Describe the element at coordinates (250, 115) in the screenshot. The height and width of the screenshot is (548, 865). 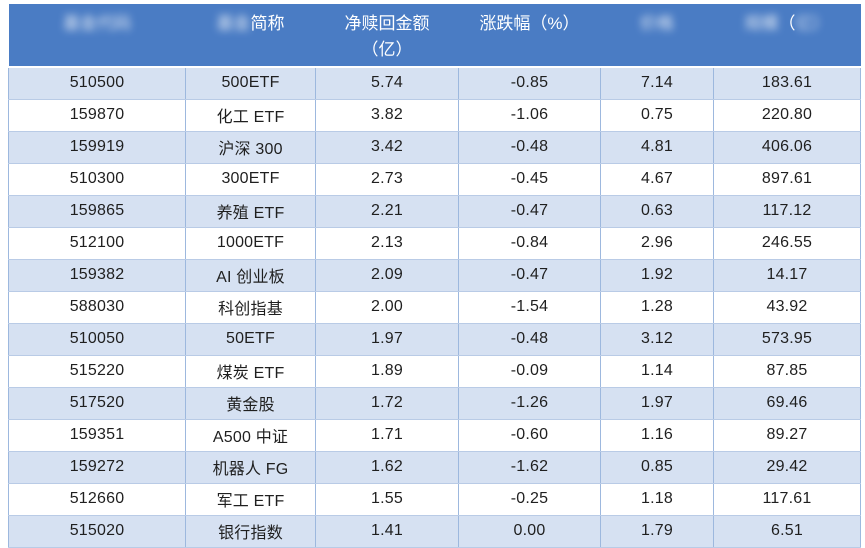
I see `cell-fund-name: 化工 ETF` at that location.